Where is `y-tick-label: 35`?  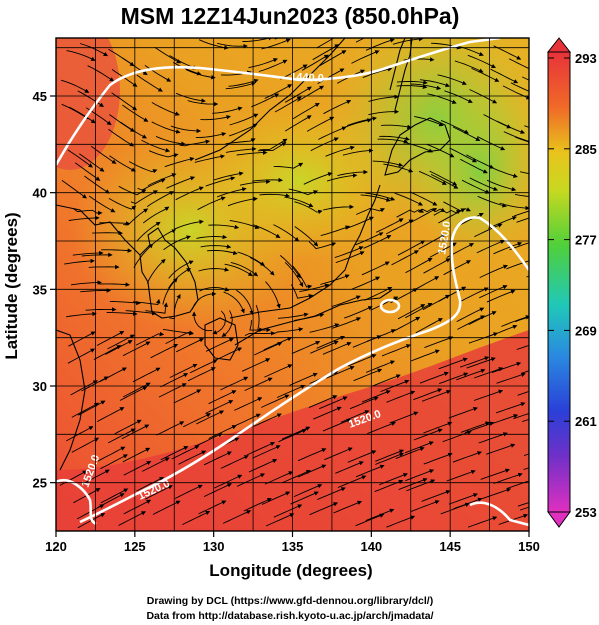 y-tick-label: 35 is located at coordinates (40, 289).